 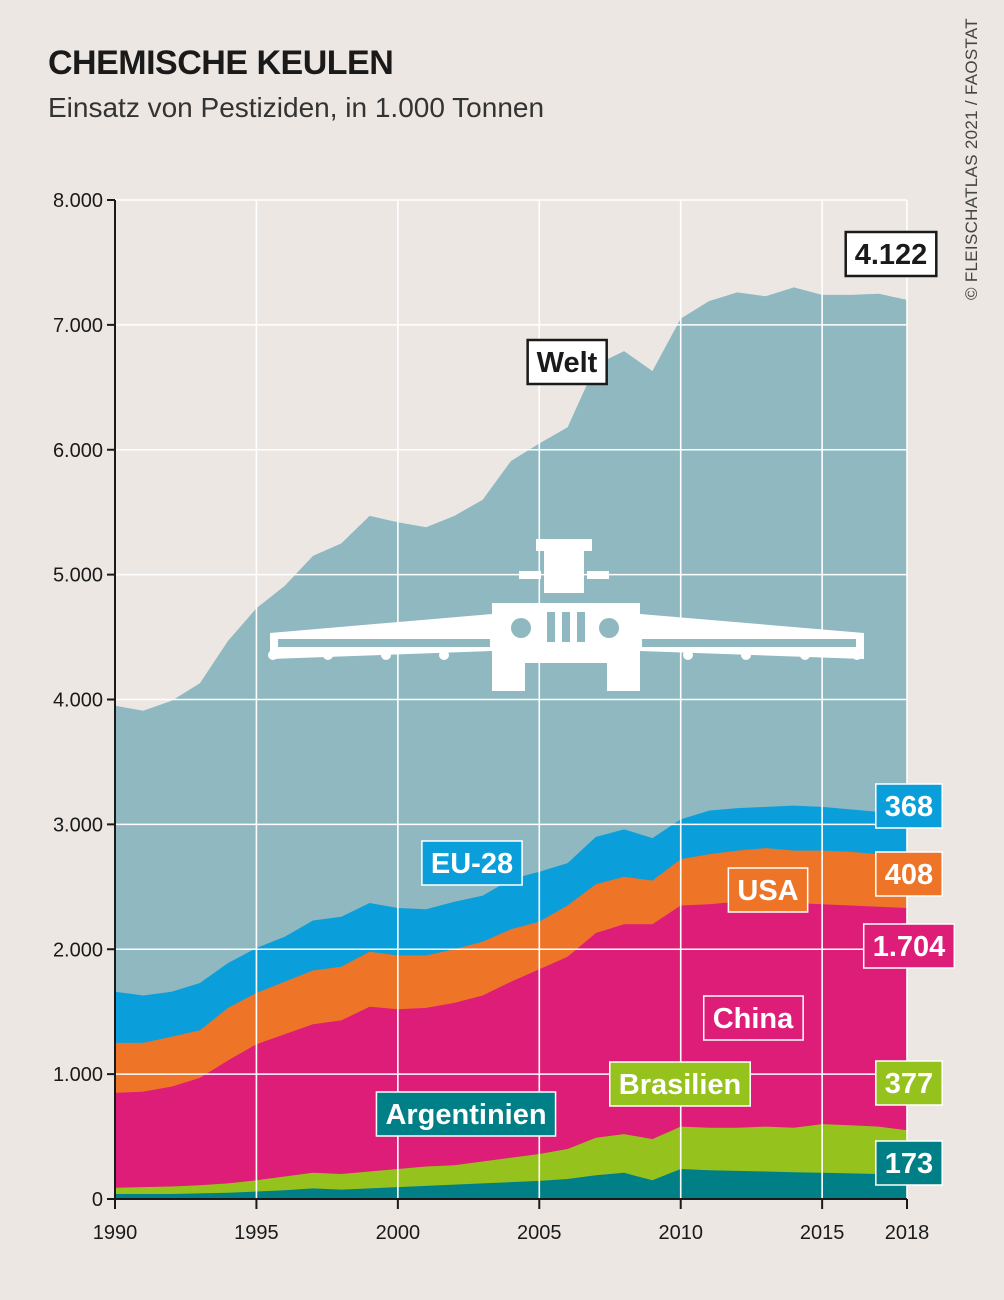 I want to click on series-label-text: Brasilien, so click(x=680, y=1085).